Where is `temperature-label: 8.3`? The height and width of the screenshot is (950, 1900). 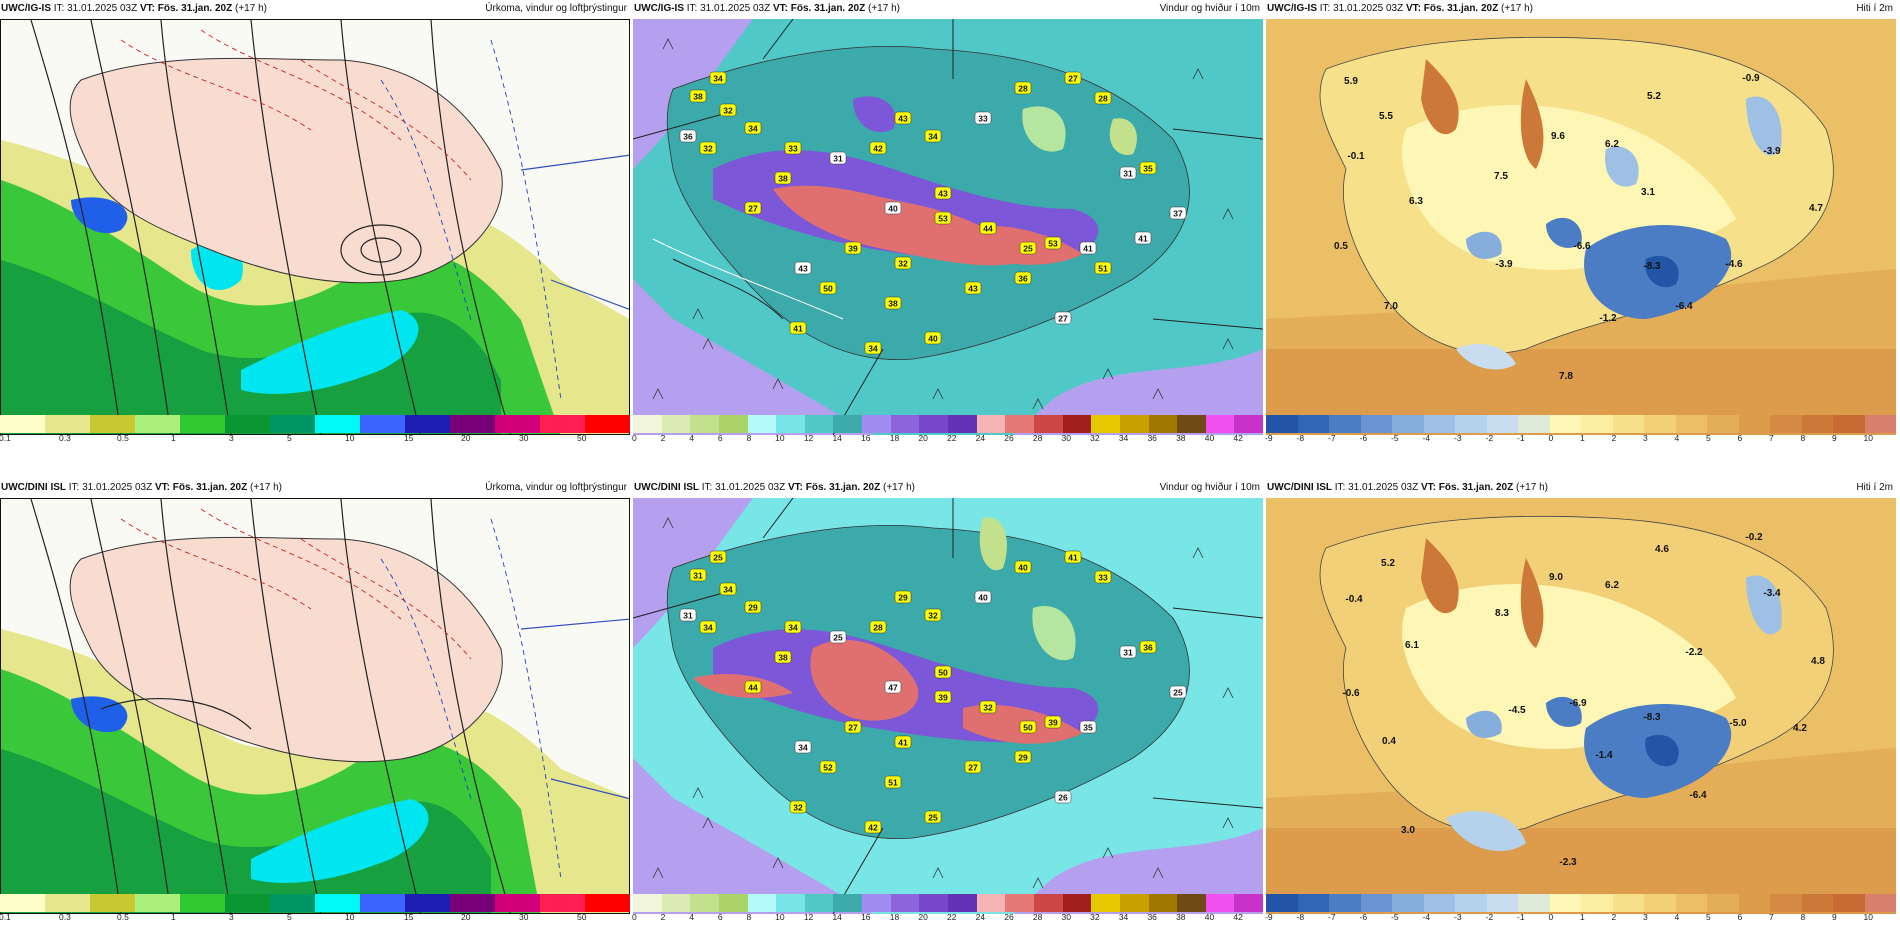
temperature-label: 8.3 is located at coordinates (1502, 613).